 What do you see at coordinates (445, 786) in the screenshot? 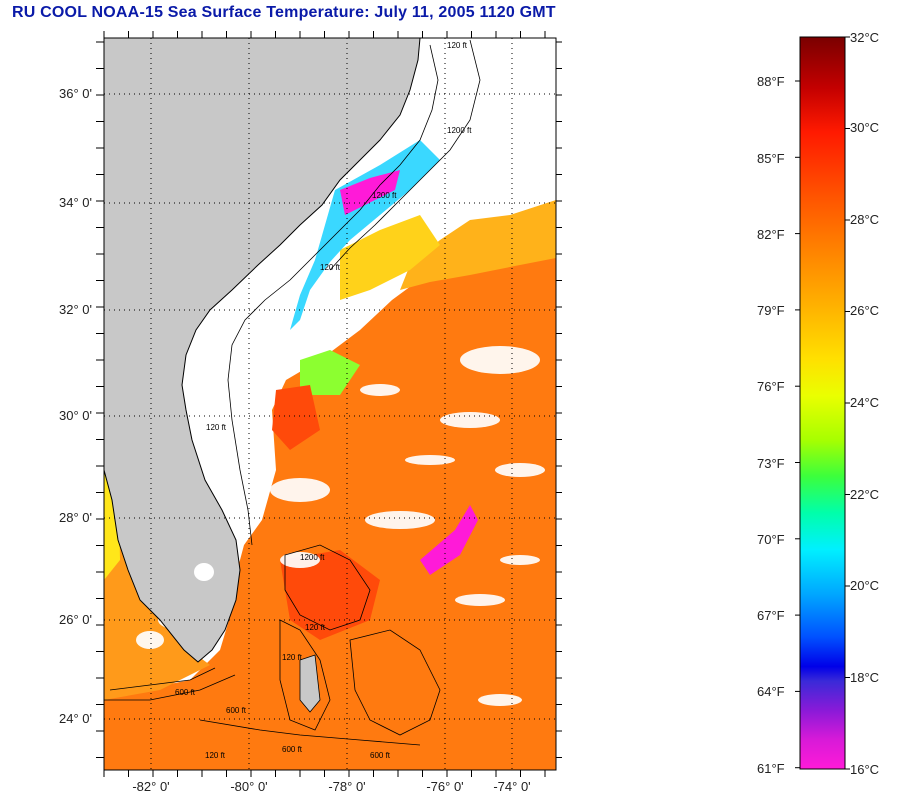
I see `lon-label: -76° 0'` at bounding box center [445, 786].